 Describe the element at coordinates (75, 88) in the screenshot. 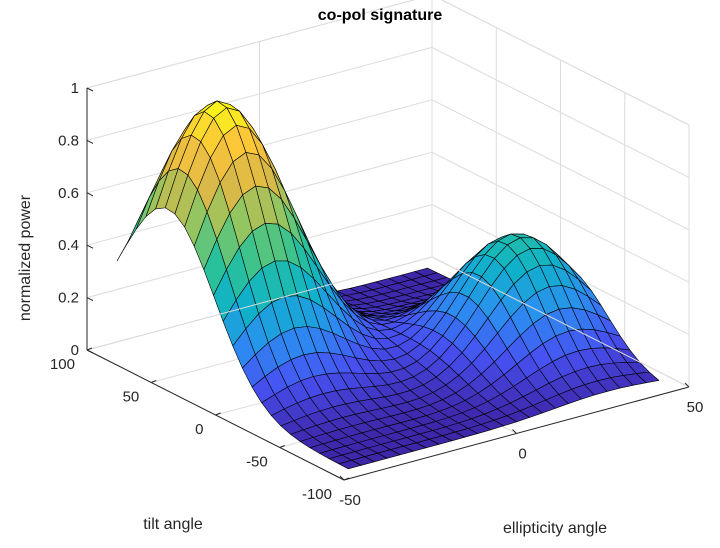

I see `z-tick-label: 1` at that location.